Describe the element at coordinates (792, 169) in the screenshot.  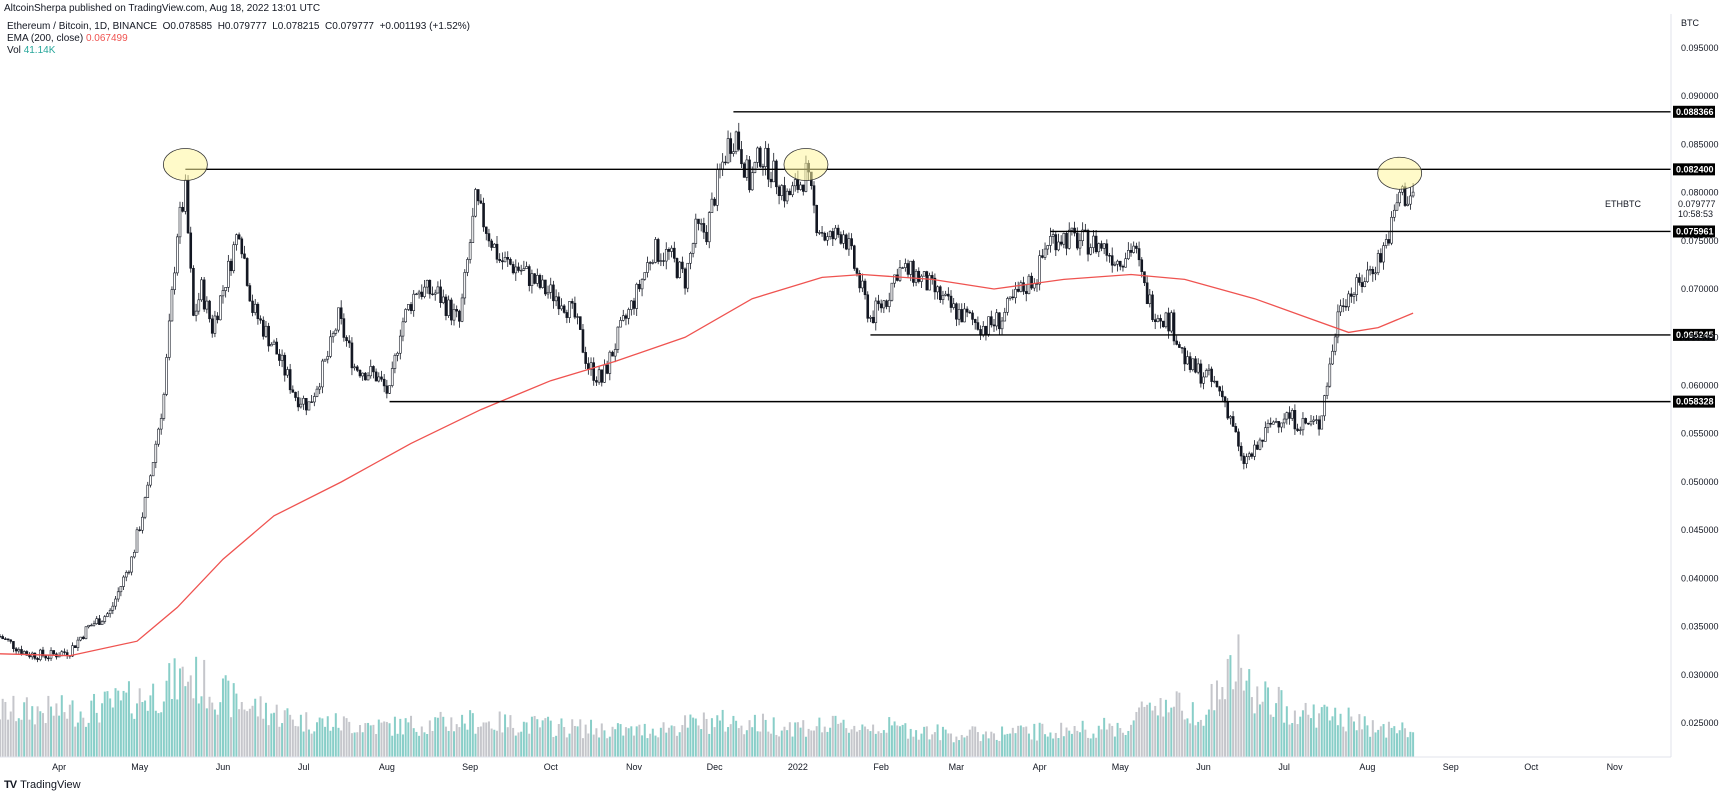
I see `highlight-ellipses` at that location.